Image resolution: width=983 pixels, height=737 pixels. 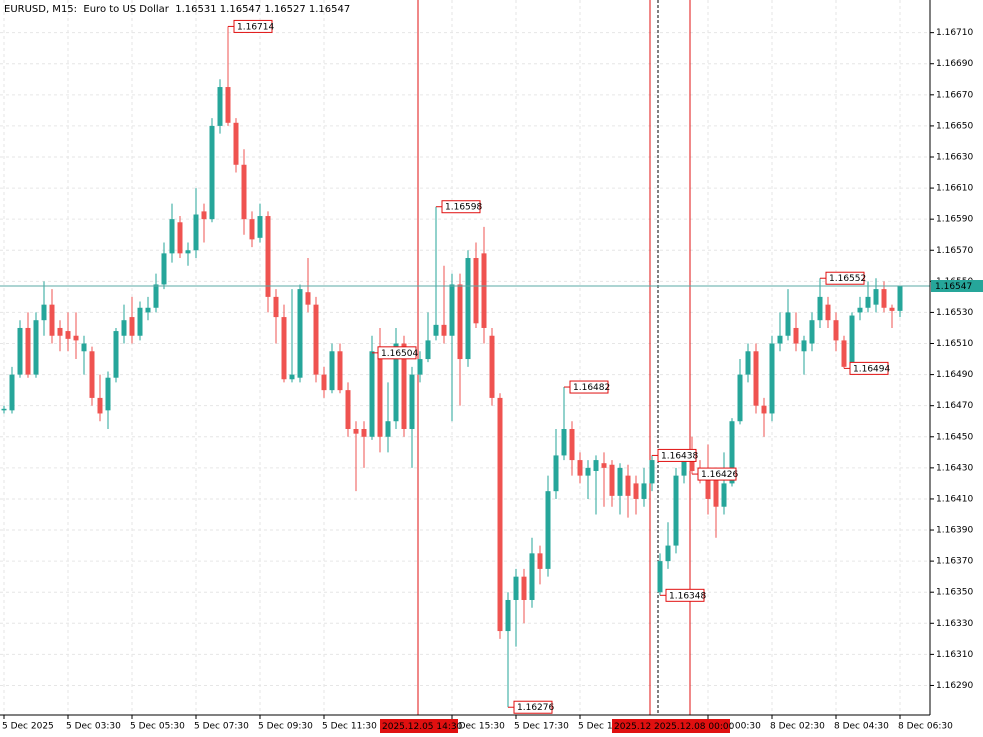 What do you see at coordinates (953, 287) in the screenshot?
I see `price-tag-label: 1.16547` at bounding box center [953, 287].